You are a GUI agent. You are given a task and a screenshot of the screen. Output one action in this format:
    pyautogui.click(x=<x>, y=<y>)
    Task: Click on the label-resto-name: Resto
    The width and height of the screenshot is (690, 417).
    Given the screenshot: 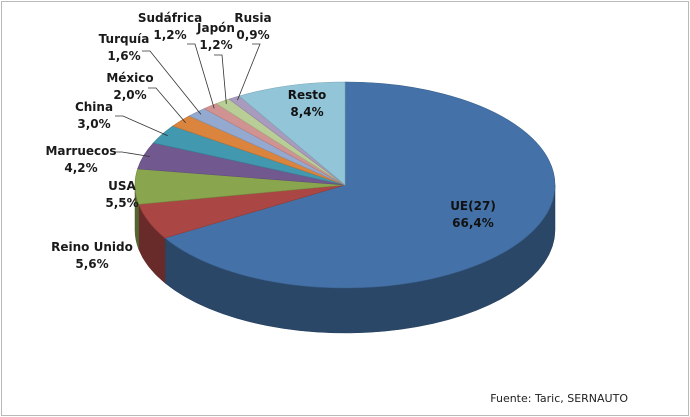 What is the action you would take?
    pyautogui.click(x=307, y=95)
    